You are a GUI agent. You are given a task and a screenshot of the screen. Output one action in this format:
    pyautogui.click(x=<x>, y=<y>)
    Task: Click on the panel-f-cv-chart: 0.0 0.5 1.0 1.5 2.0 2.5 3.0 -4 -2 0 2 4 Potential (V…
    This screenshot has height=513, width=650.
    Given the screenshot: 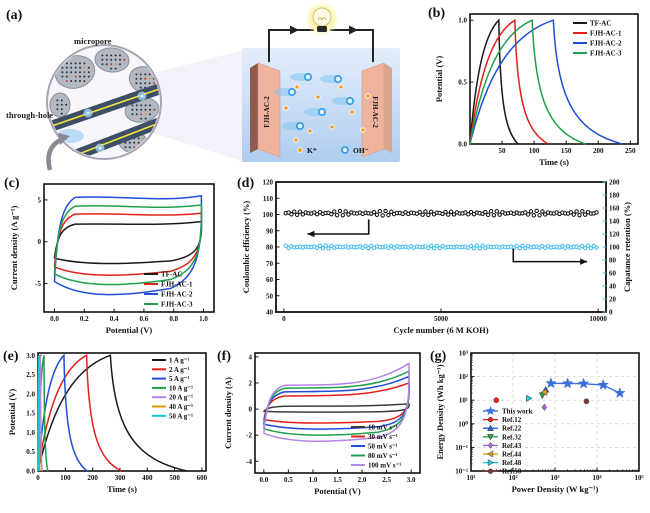 What is the action you would take?
    pyautogui.click(x=322, y=429)
    